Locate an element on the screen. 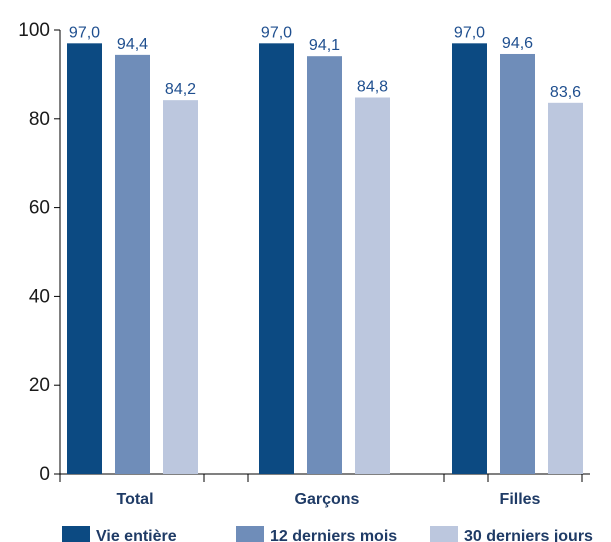 This screenshot has width=611, height=542. y-tick-label: 80 is located at coordinates (39, 119).